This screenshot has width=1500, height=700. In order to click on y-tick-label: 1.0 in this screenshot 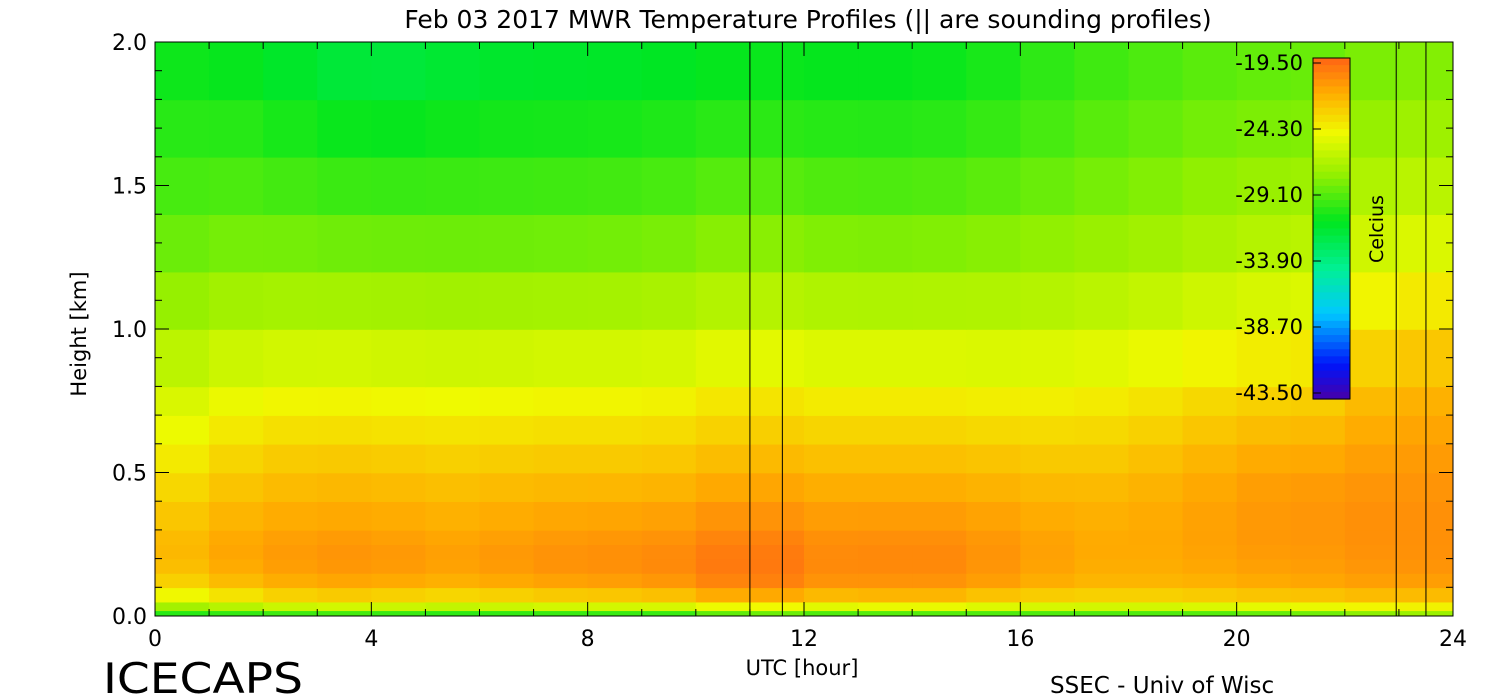, I will do `click(129, 330)`.